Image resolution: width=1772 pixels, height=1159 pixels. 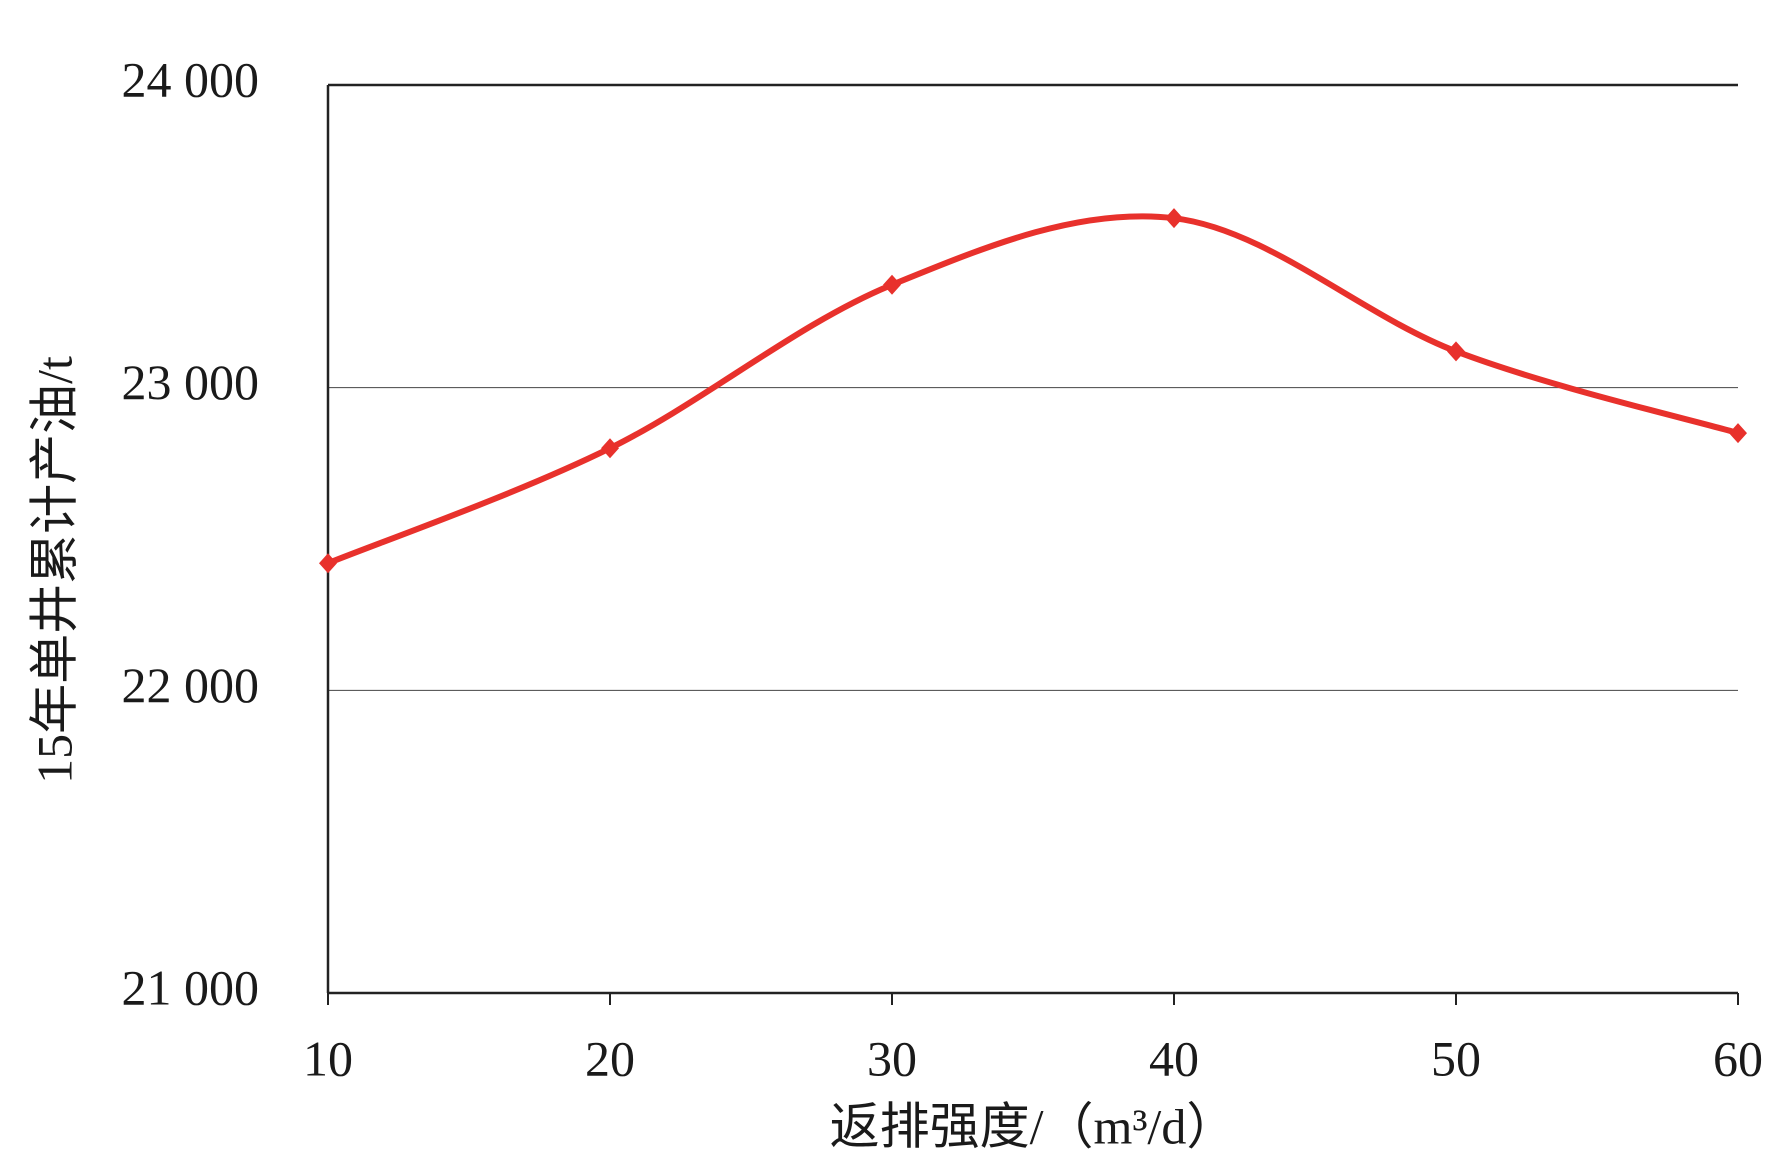 What do you see at coordinates (328, 1058) in the screenshot?
I see `x-tick-label: 10` at bounding box center [328, 1058].